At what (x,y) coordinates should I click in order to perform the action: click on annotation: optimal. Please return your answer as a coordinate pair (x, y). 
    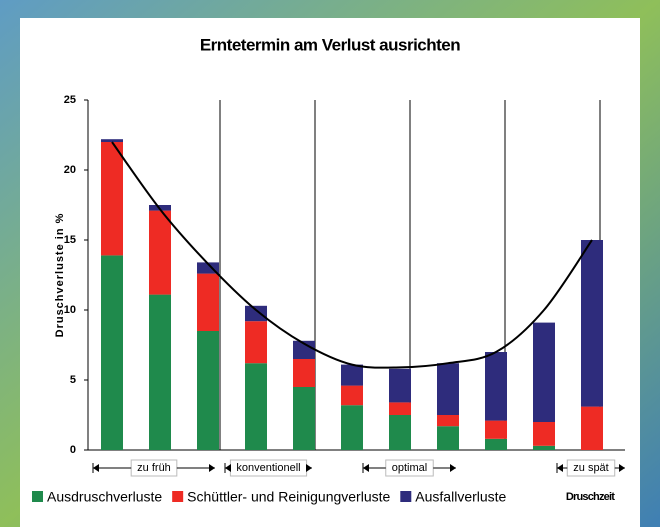
    Looking at the image, I should click on (409, 468).